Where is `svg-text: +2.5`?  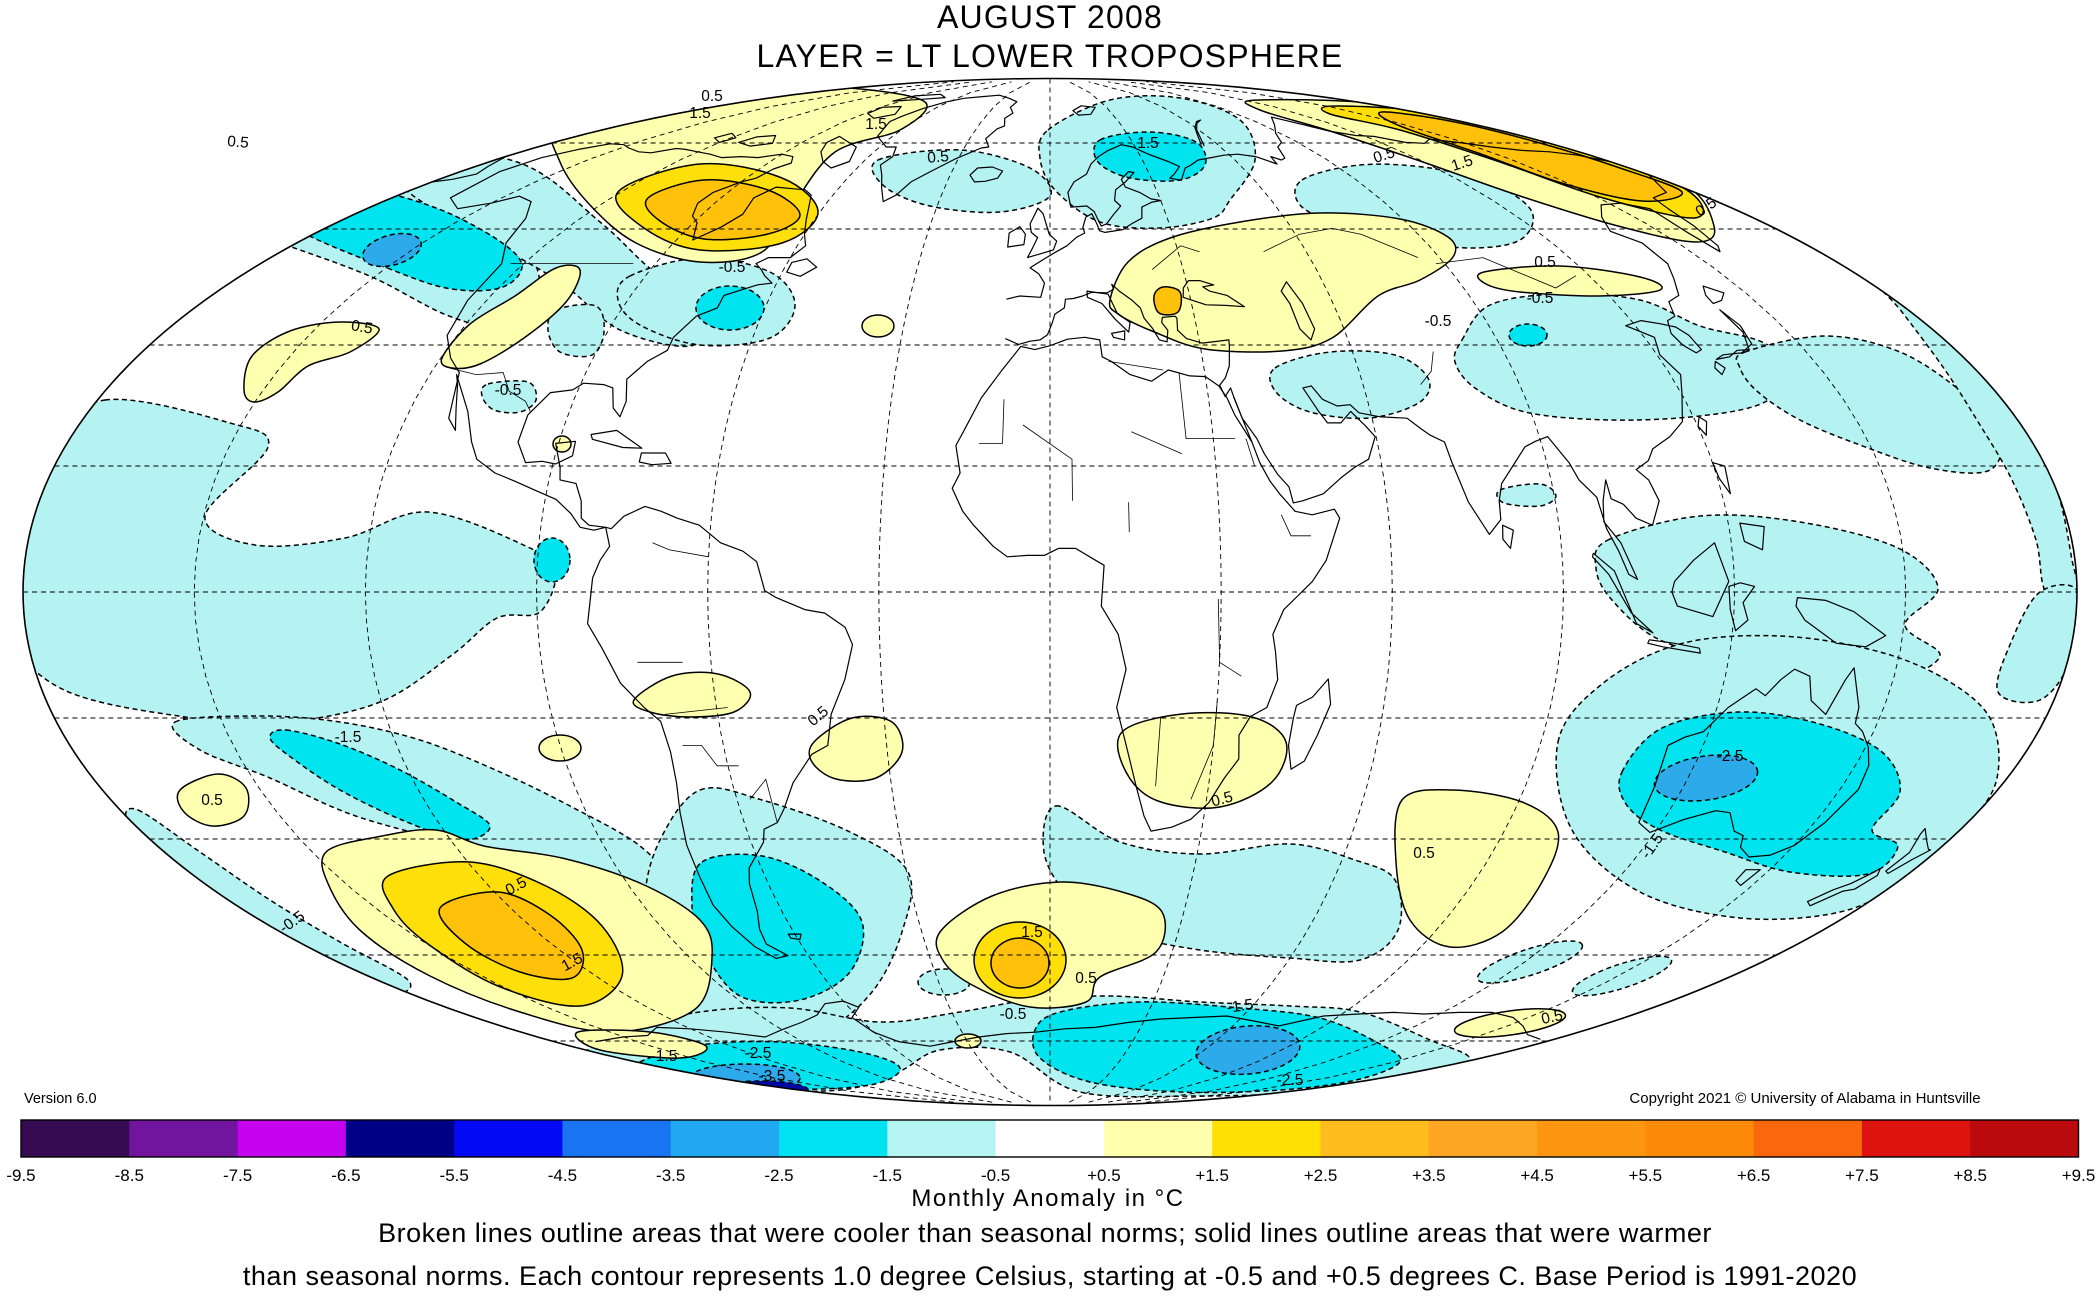
svg-text: +2.5 is located at coordinates (1321, 1175).